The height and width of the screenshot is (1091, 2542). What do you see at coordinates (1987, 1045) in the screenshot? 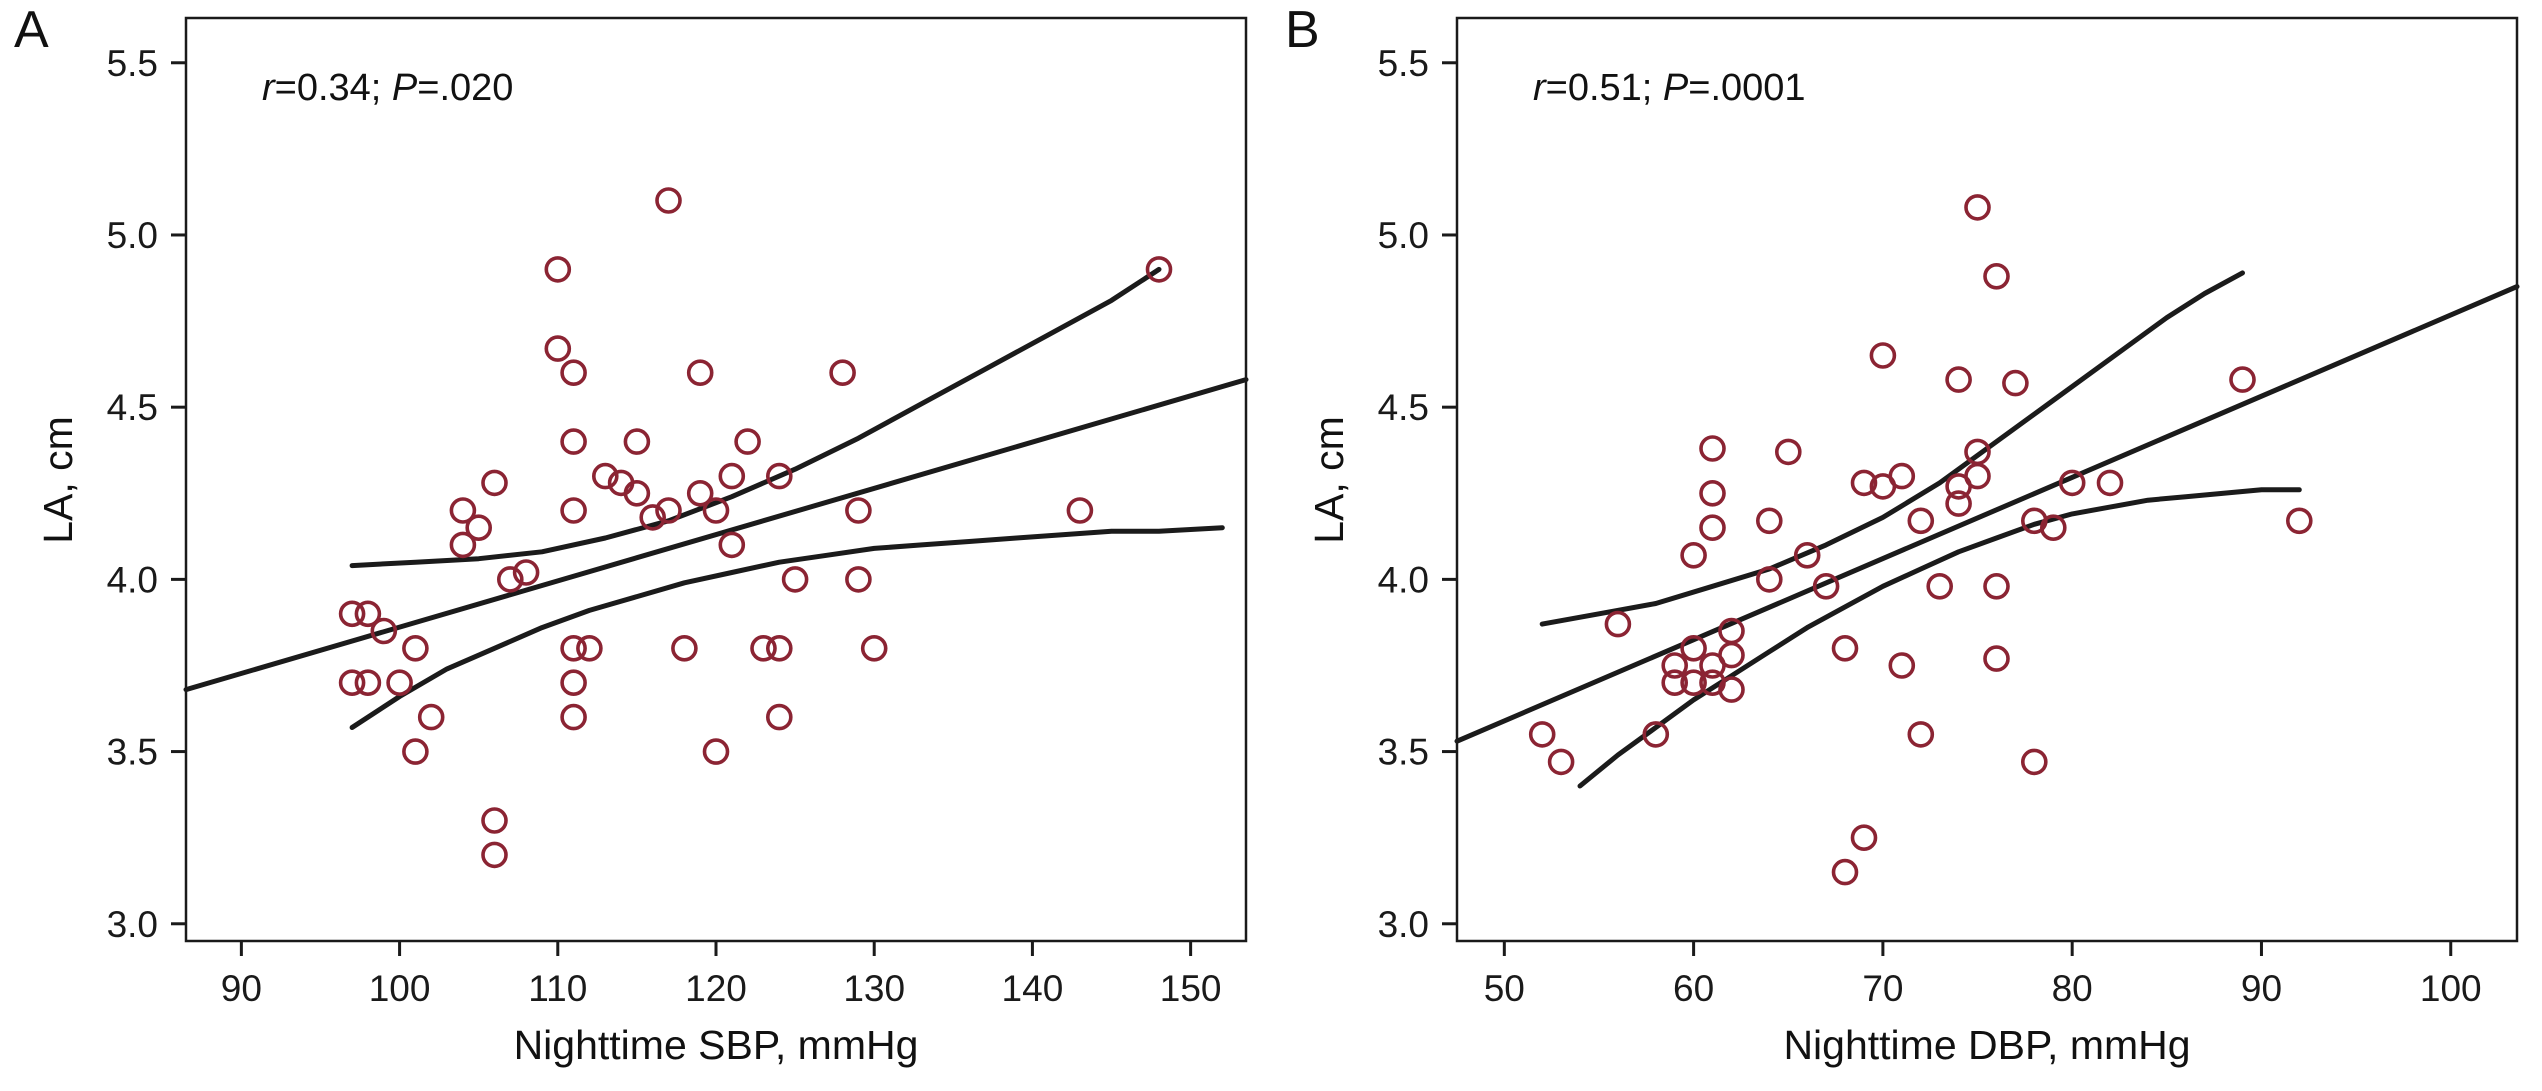
I see `panel-b-x-axis-label: Nighttime DBP, mmHg` at bounding box center [1987, 1045].